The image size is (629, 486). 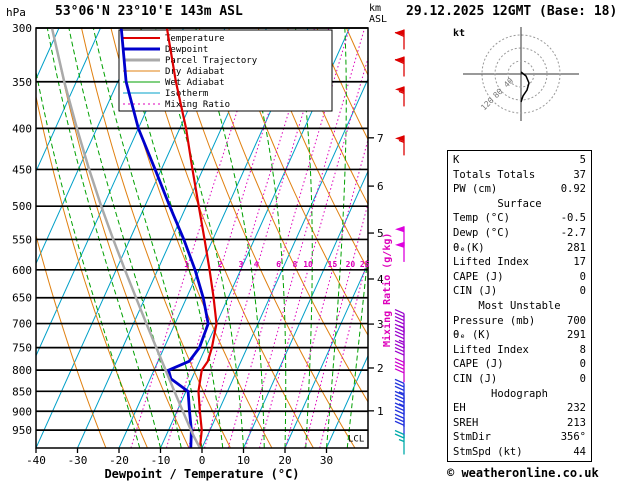 What do you see at coordinates (519, 277) in the screenshot?
I see `table-row: CAPE (J) 0` at bounding box center [519, 277].